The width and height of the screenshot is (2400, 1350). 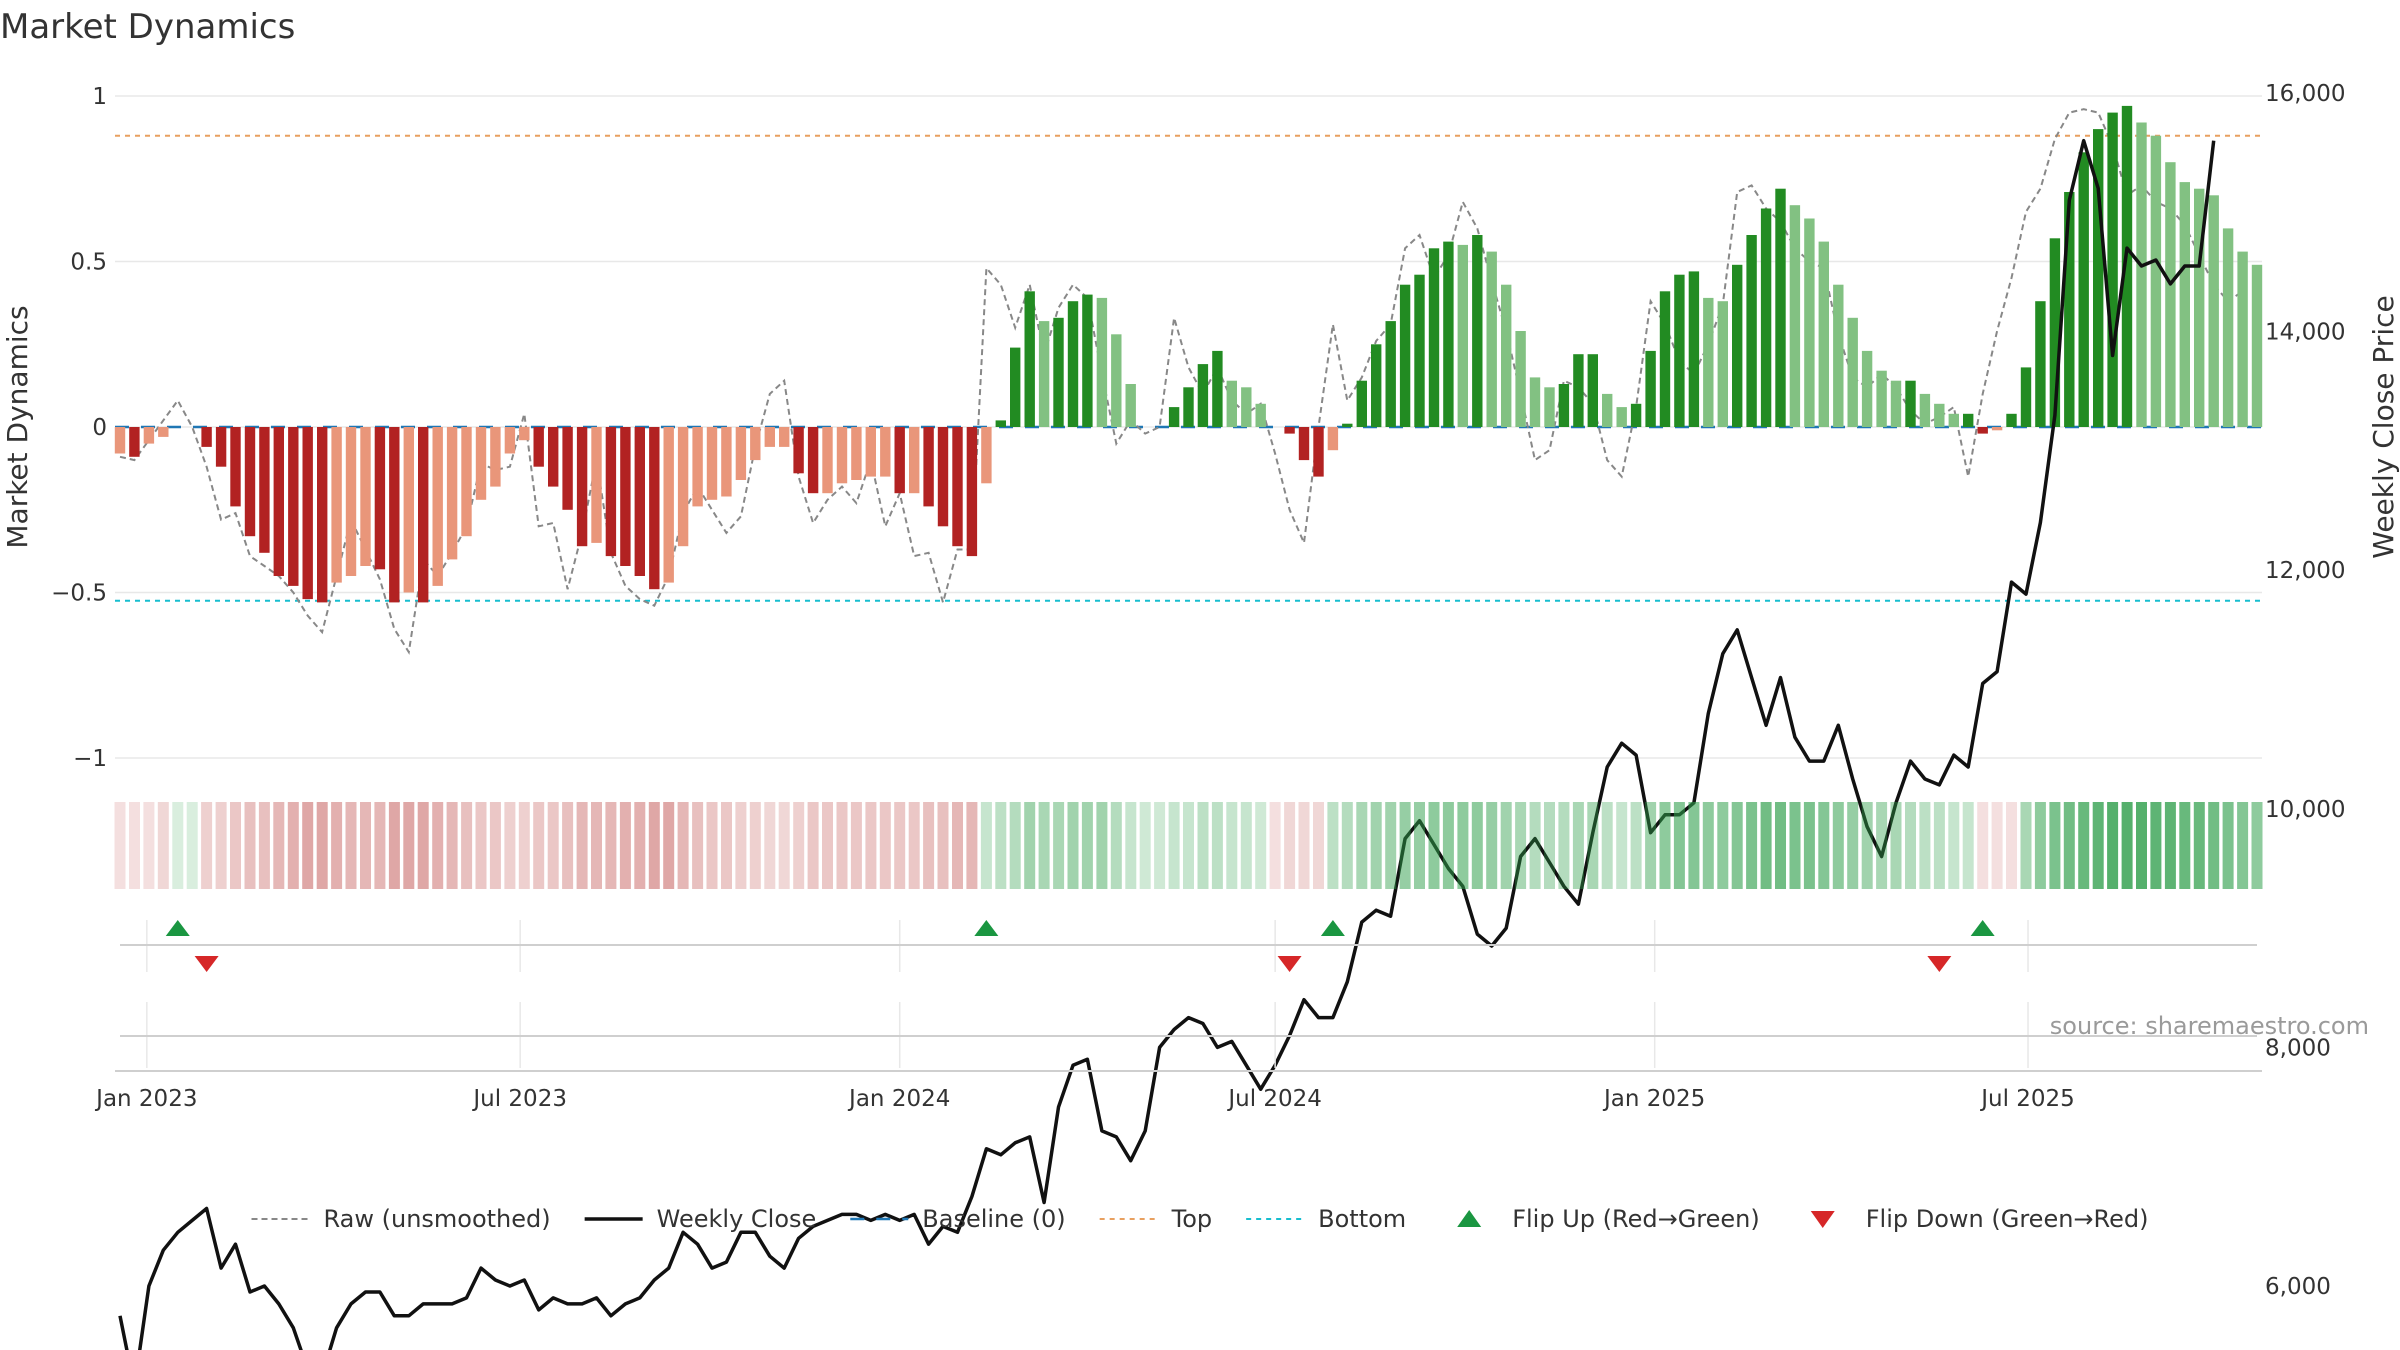 I want to click on legend-label: Baseline (0), so click(x=993, y=1219).